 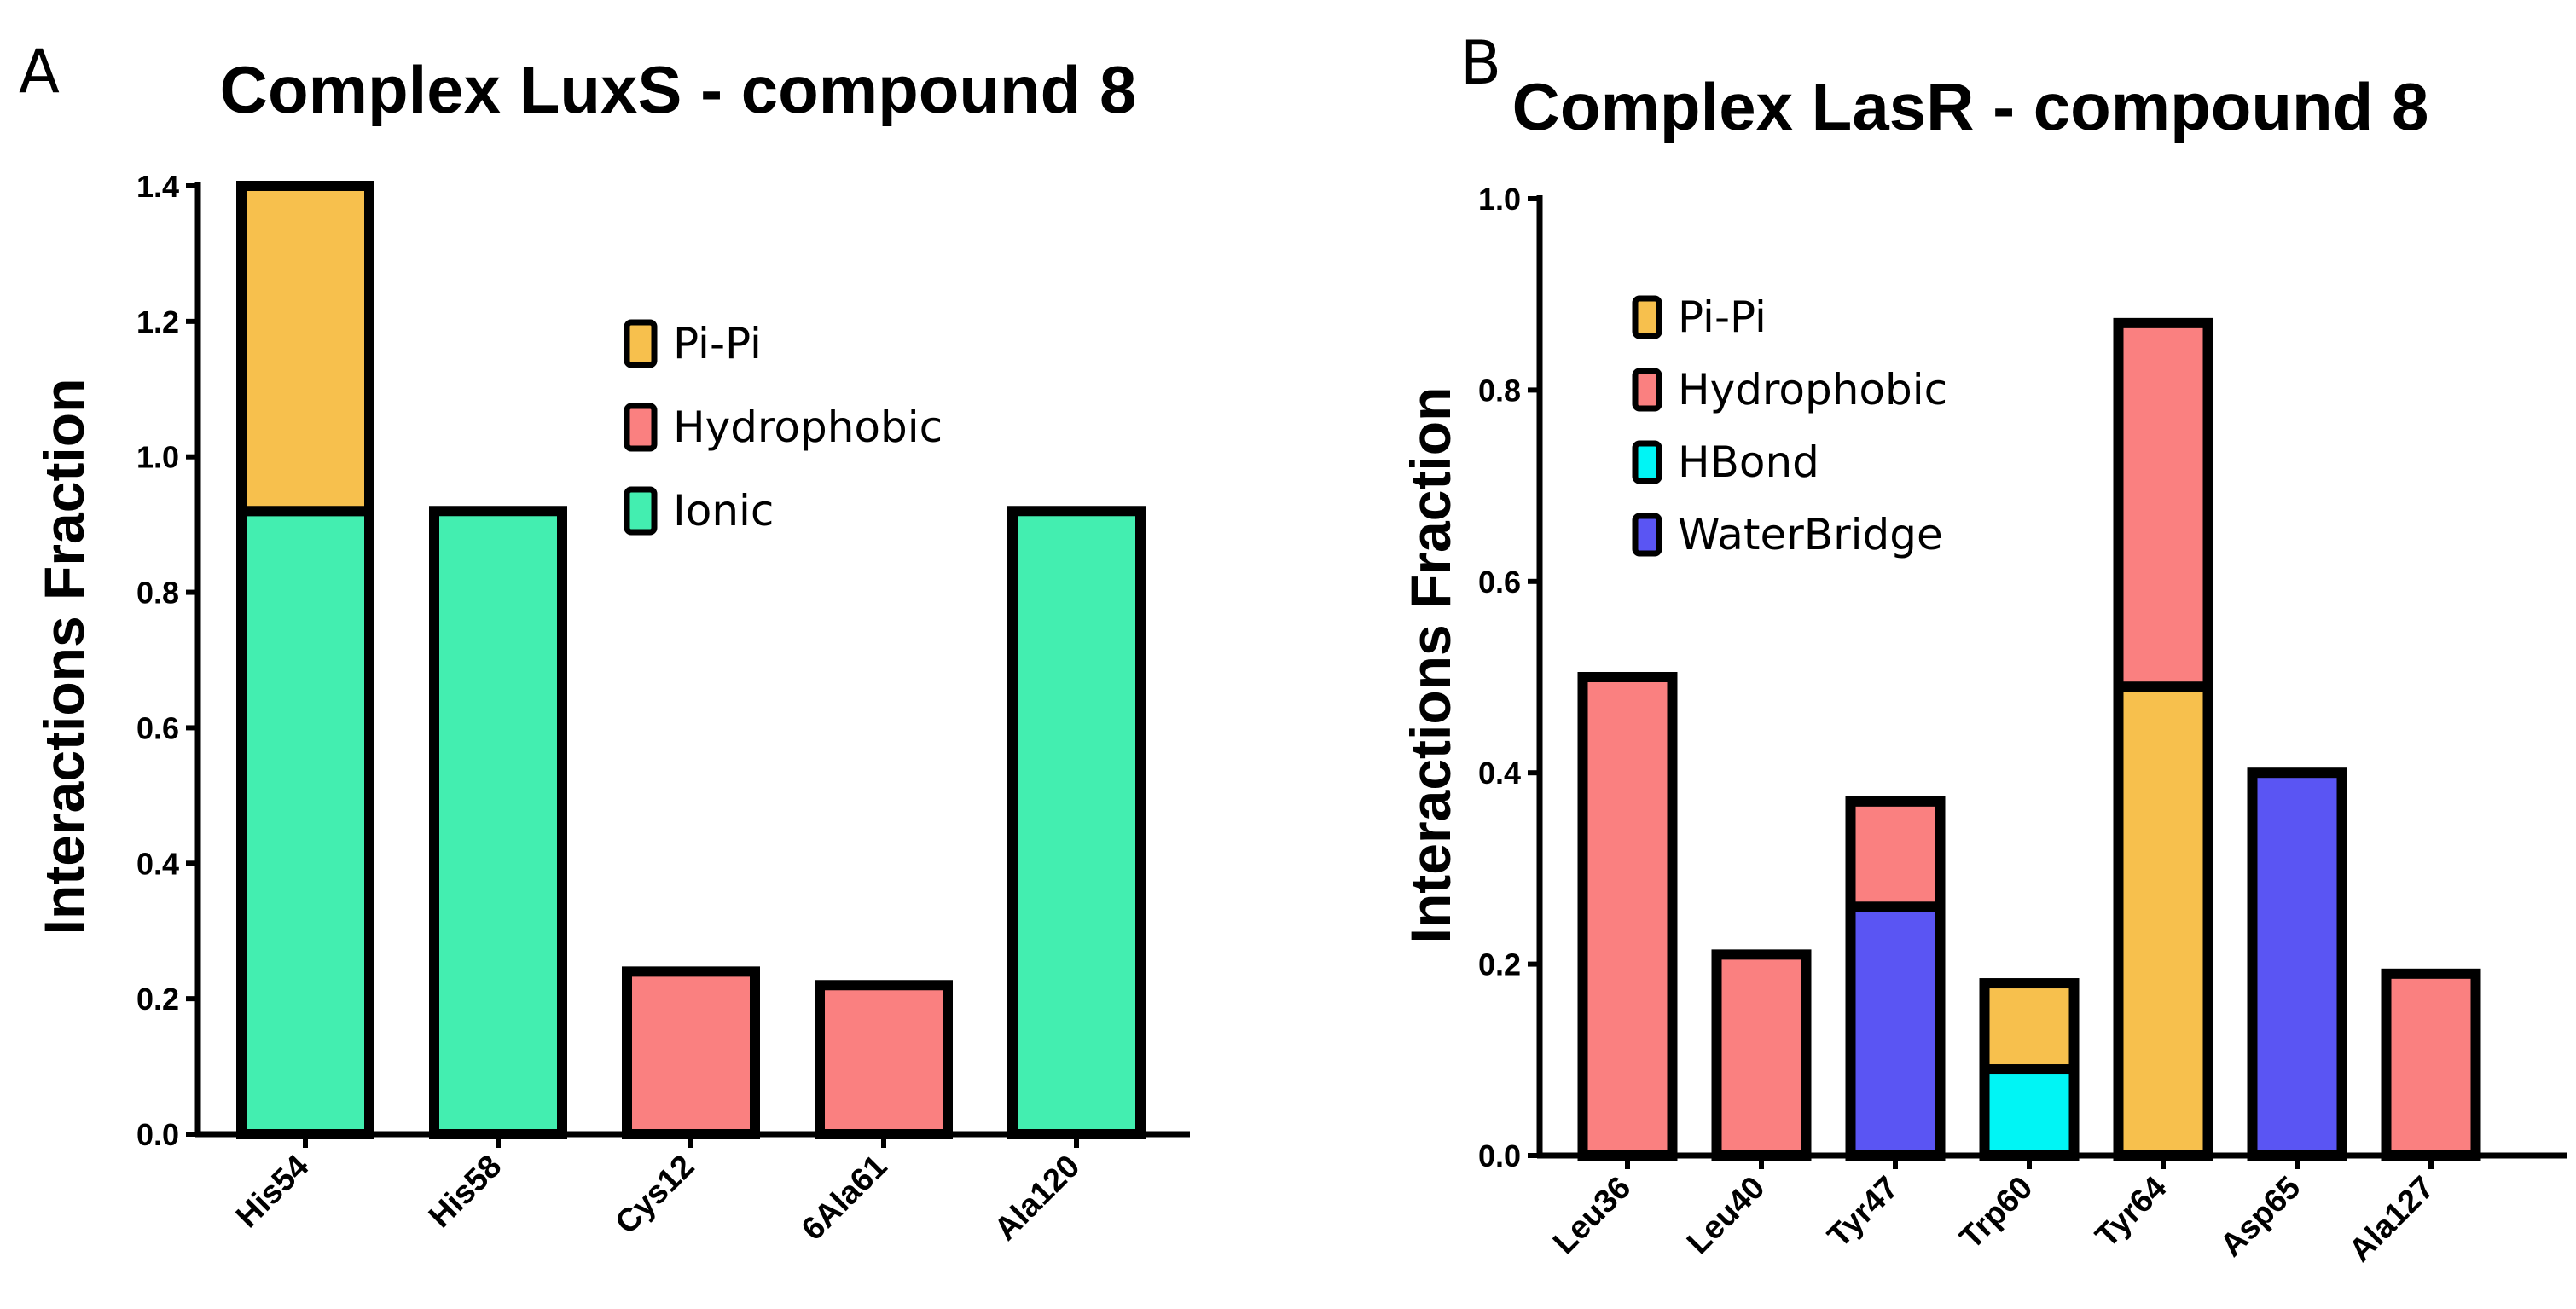 I want to click on x-tick-label-his54: His54, so click(x=272, y=1192).